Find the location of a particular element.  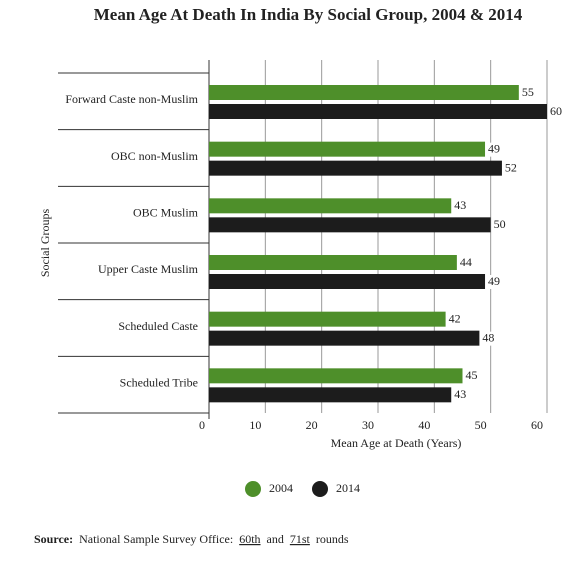

source-text: rounds is located at coordinates (332, 539).